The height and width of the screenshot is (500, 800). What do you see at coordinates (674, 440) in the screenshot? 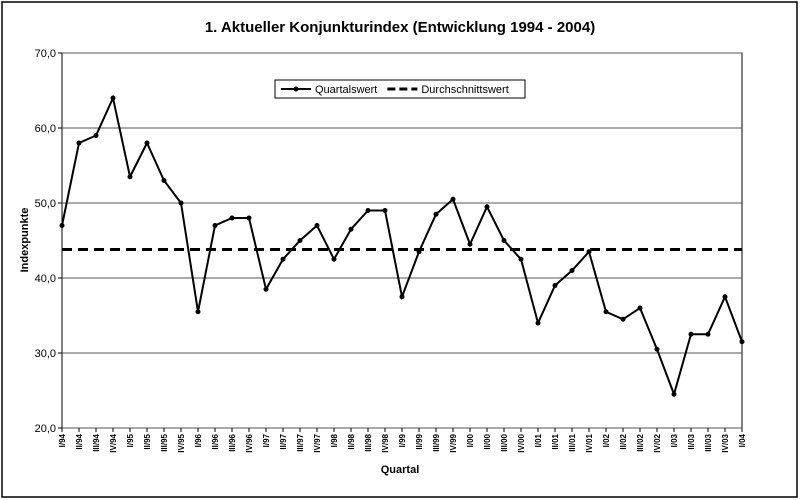
I see `x-tick-label: I/03` at bounding box center [674, 440].